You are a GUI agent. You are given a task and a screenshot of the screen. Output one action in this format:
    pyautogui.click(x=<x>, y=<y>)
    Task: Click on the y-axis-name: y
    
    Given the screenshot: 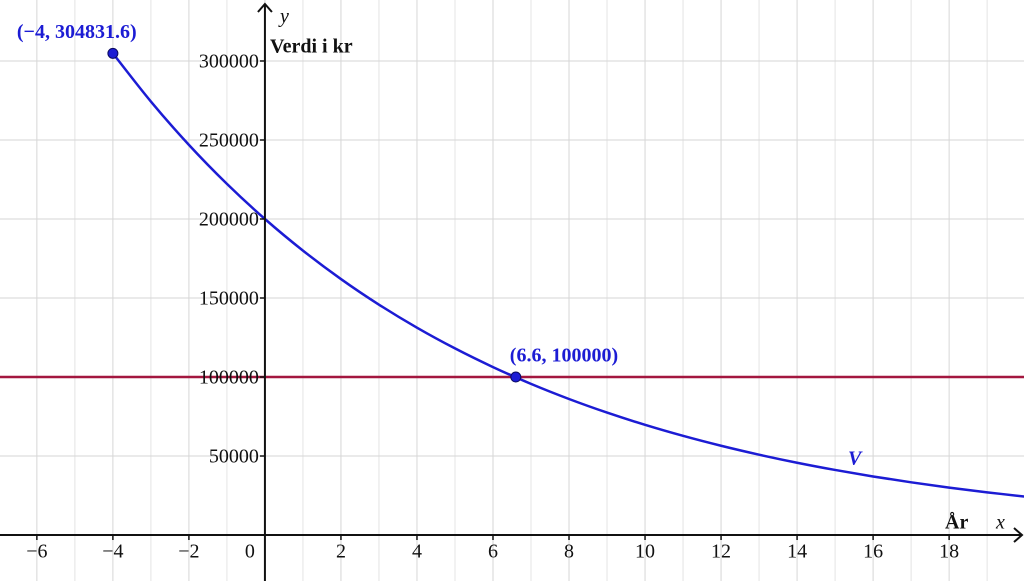 What is the action you would take?
    pyautogui.click(x=283, y=17)
    